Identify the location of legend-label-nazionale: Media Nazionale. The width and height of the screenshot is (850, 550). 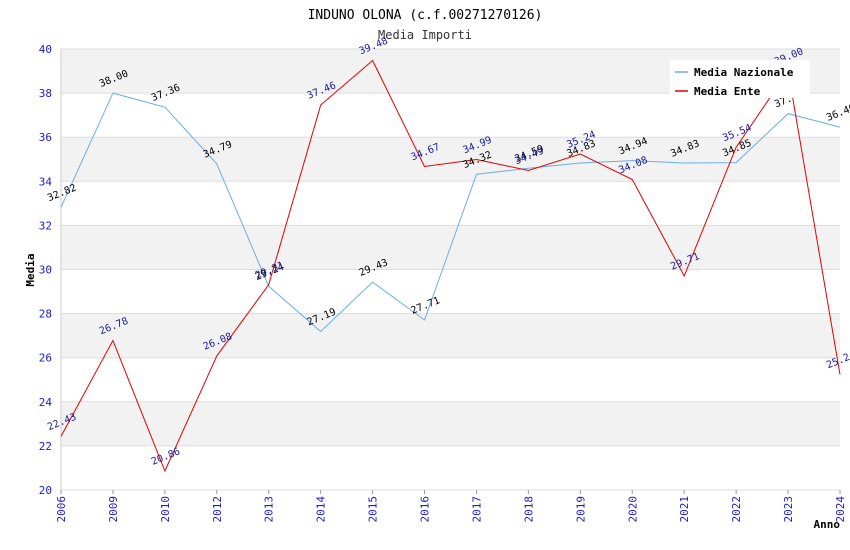
(744, 72).